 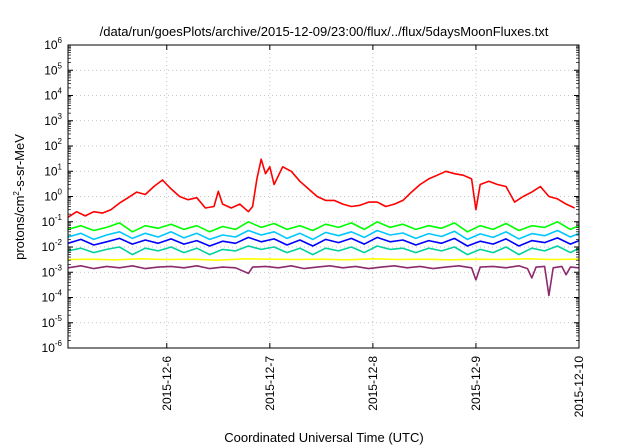 I want to click on y-tick-label: 10⁶, so click(x=53, y=44).